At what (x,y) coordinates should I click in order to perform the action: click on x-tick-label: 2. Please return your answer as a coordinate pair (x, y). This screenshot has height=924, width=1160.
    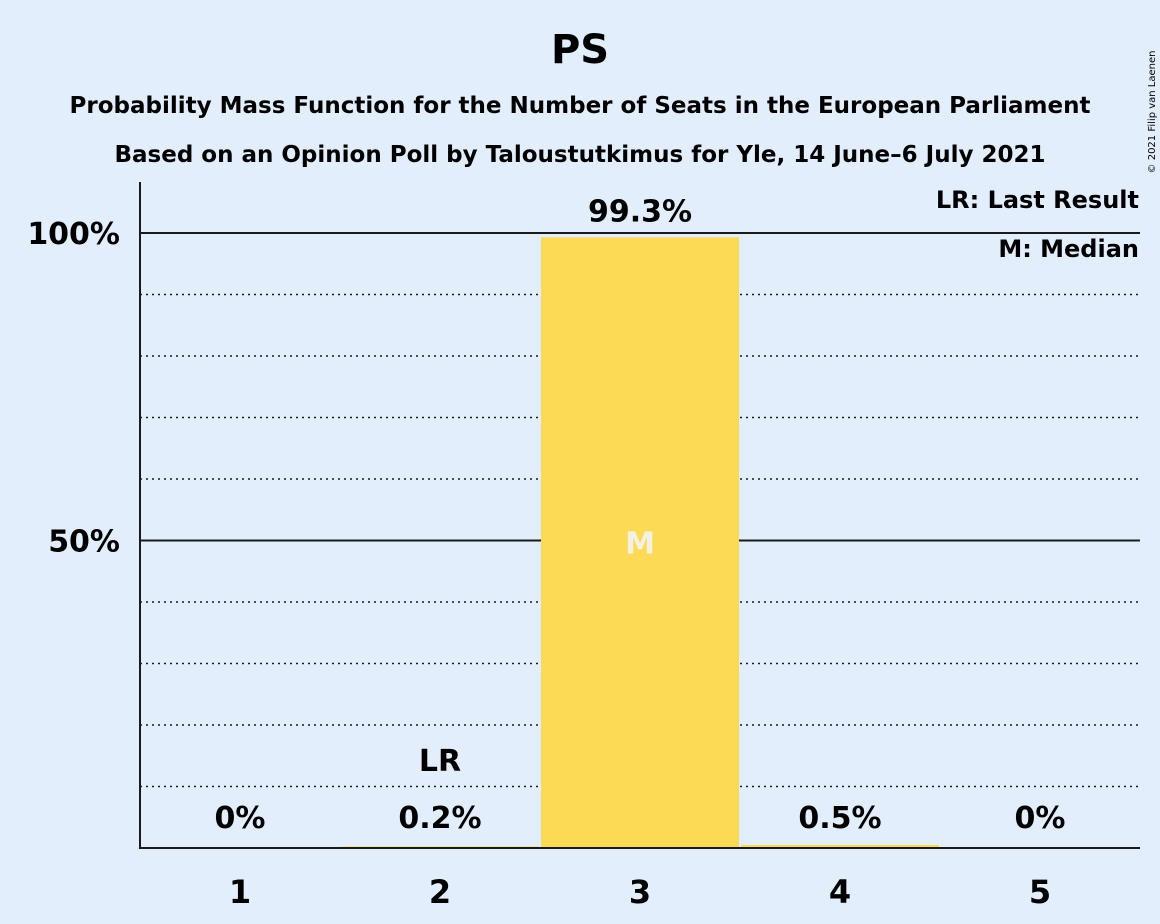
    Looking at the image, I should click on (440, 892).